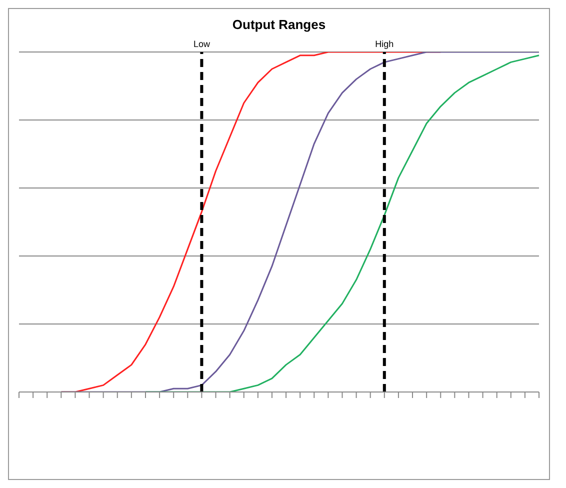  I want to click on text: High, so click(384, 44).